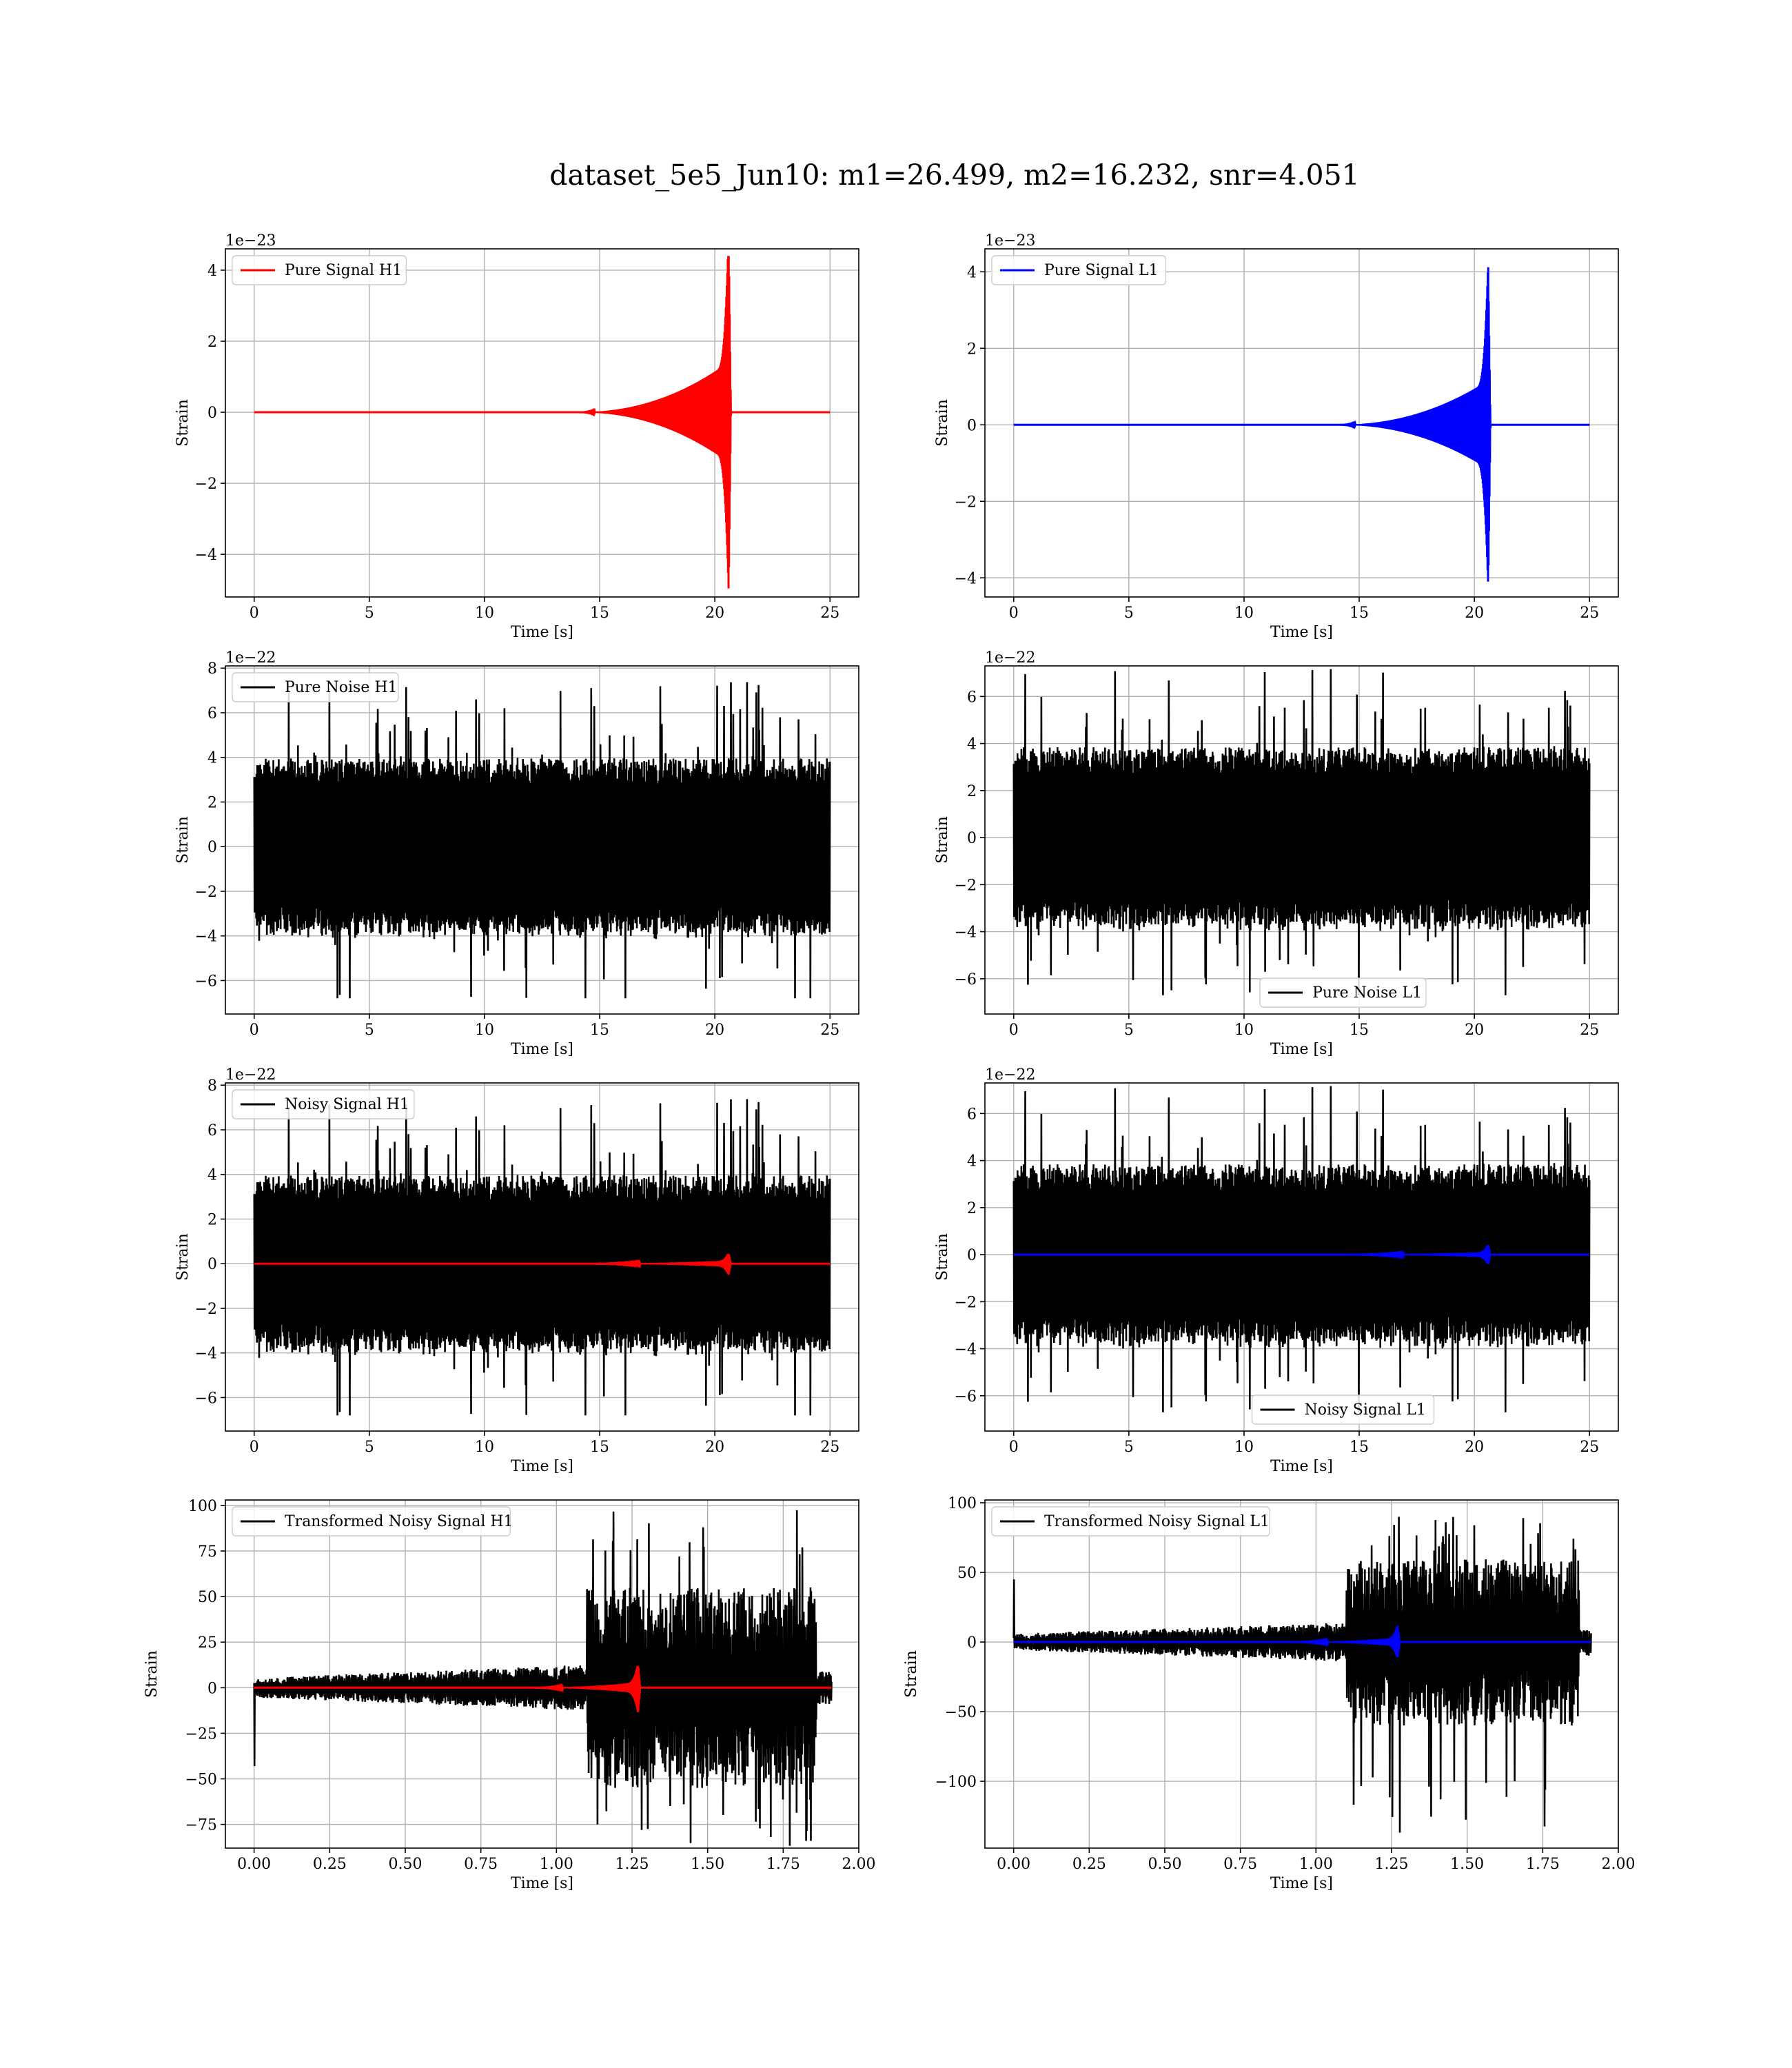  I want to click on y-tick-label: −75, so click(201, 1825).